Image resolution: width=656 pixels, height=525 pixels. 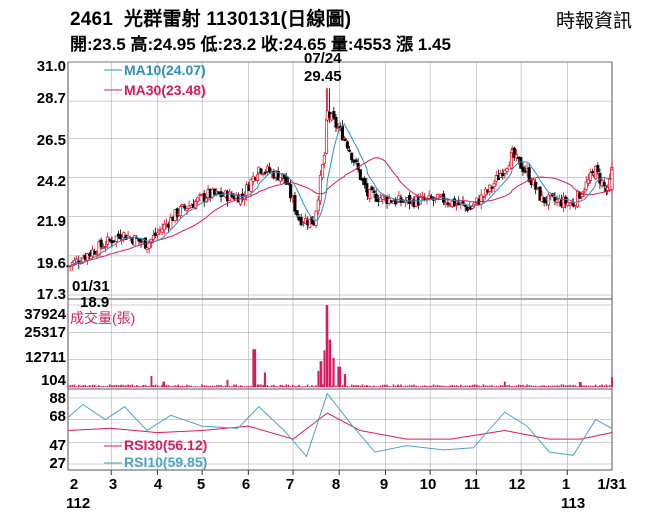 What do you see at coordinates (162, 19) in the screenshot?
I see `stock-name: 光群雷射` at bounding box center [162, 19].